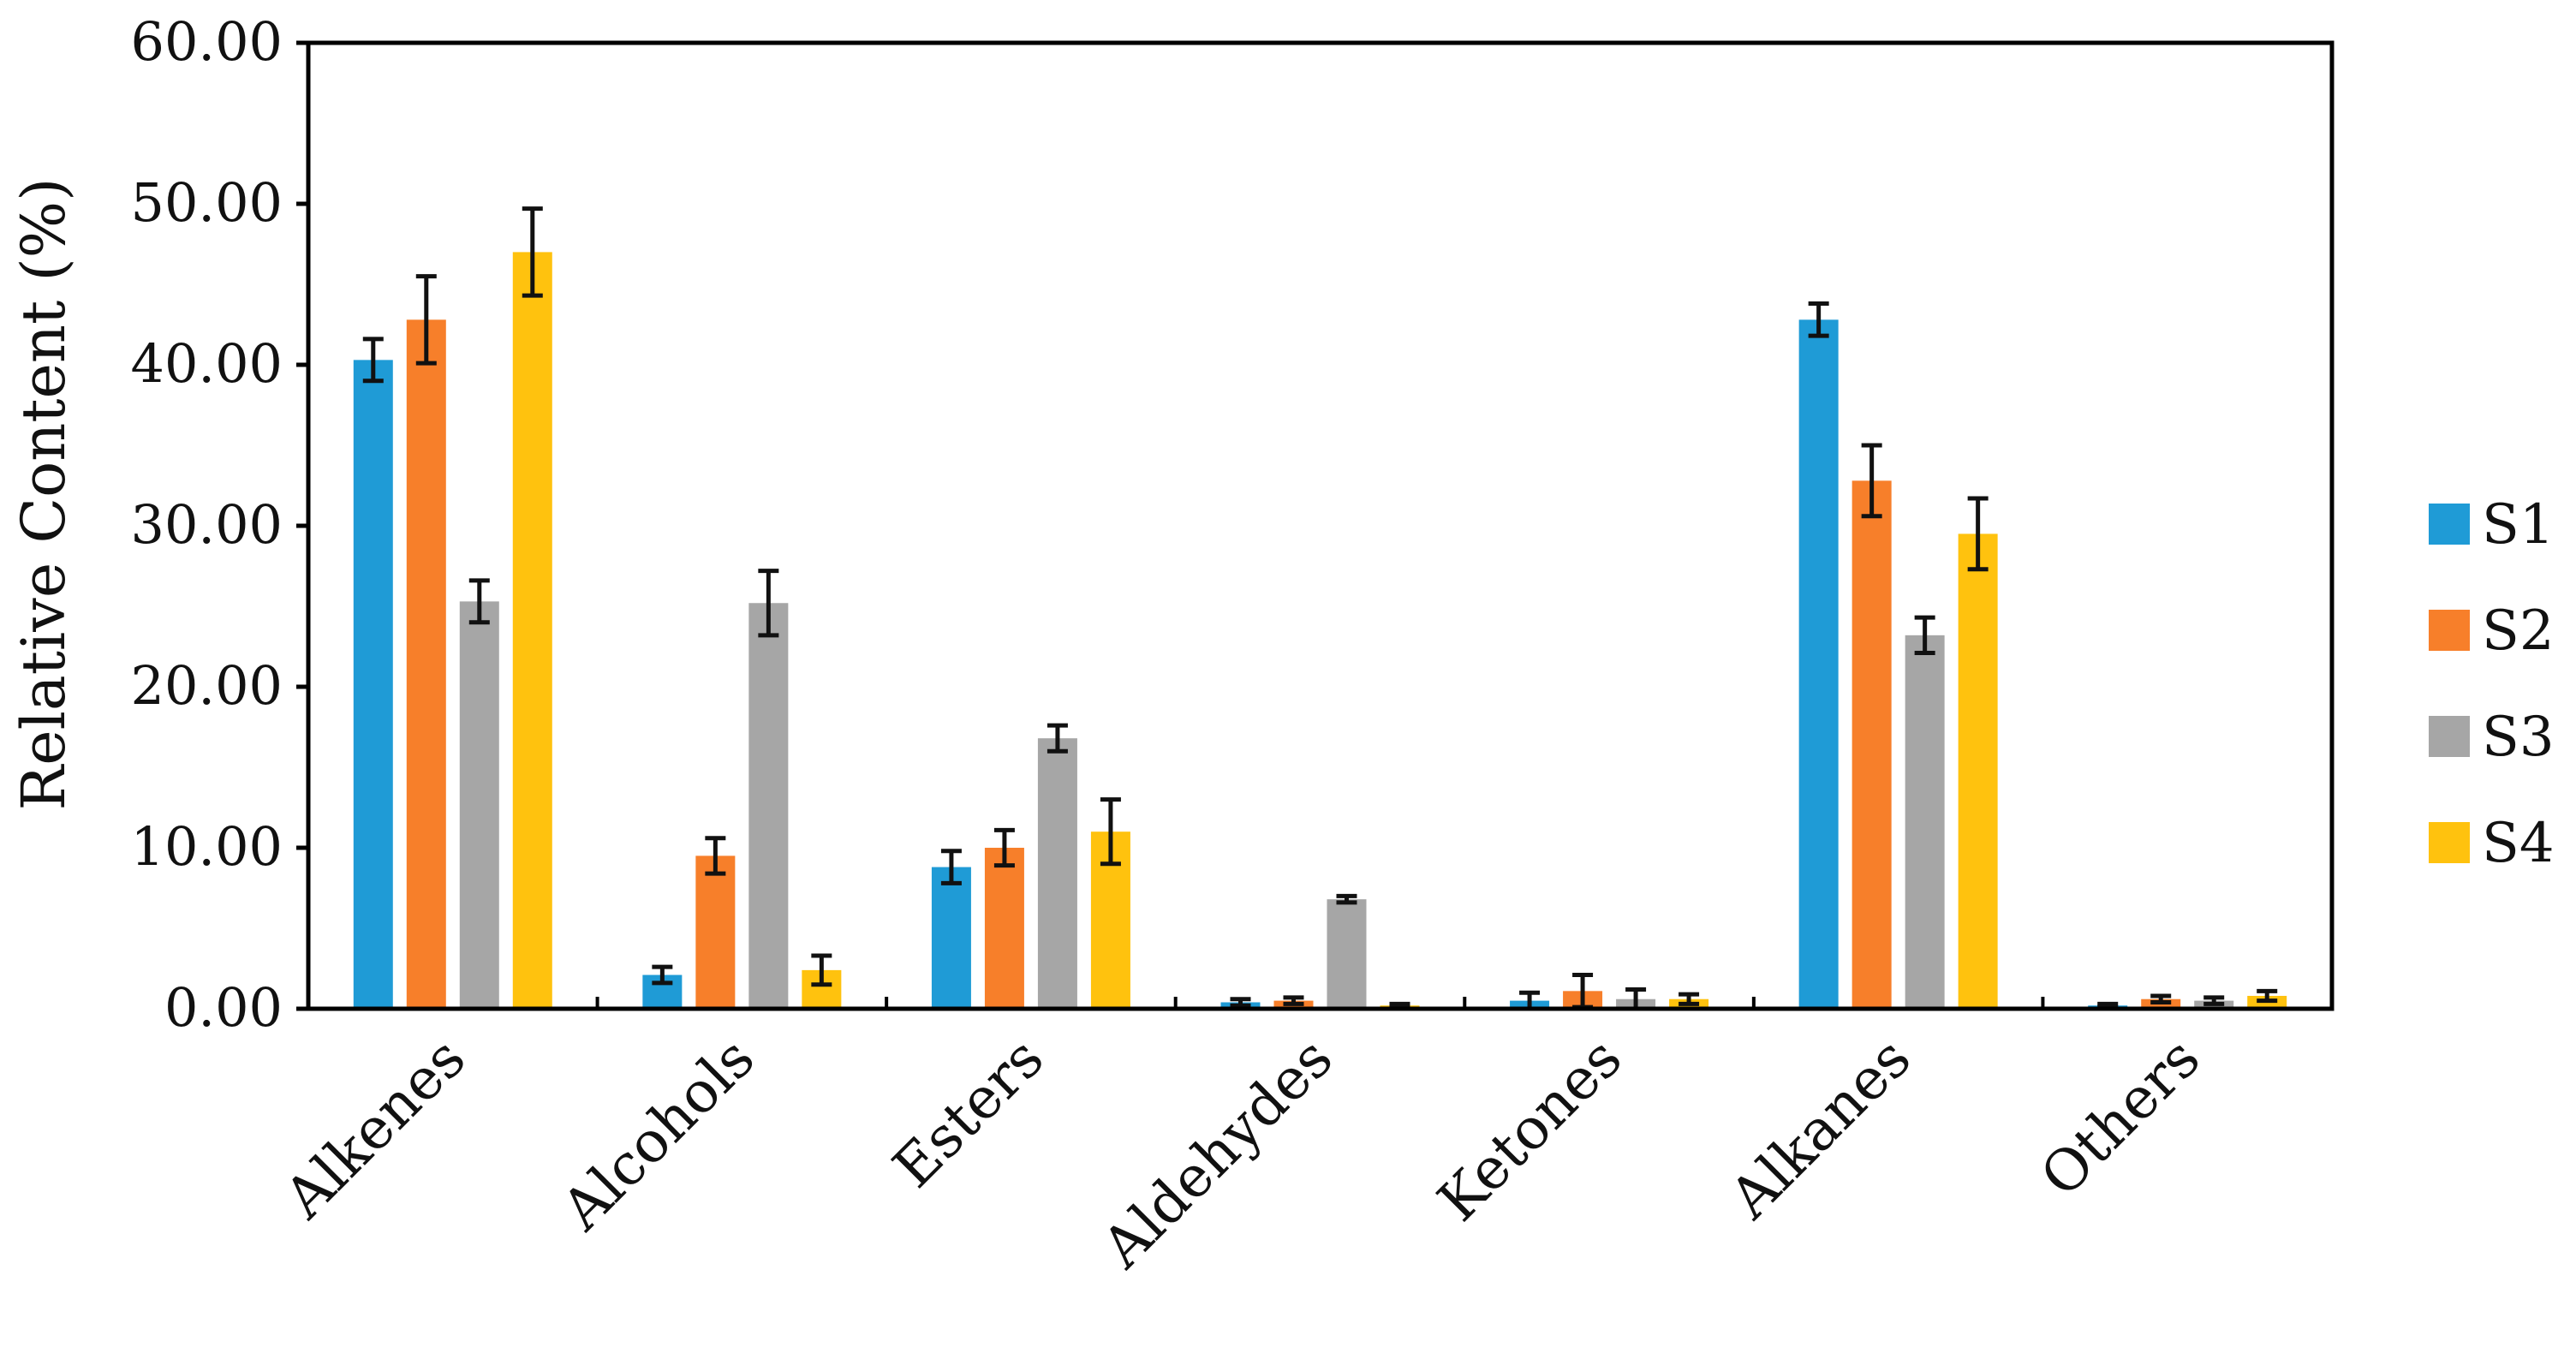  What do you see at coordinates (374, 1128) in the screenshot?
I see `x-tick-label: Alkenes` at bounding box center [374, 1128].